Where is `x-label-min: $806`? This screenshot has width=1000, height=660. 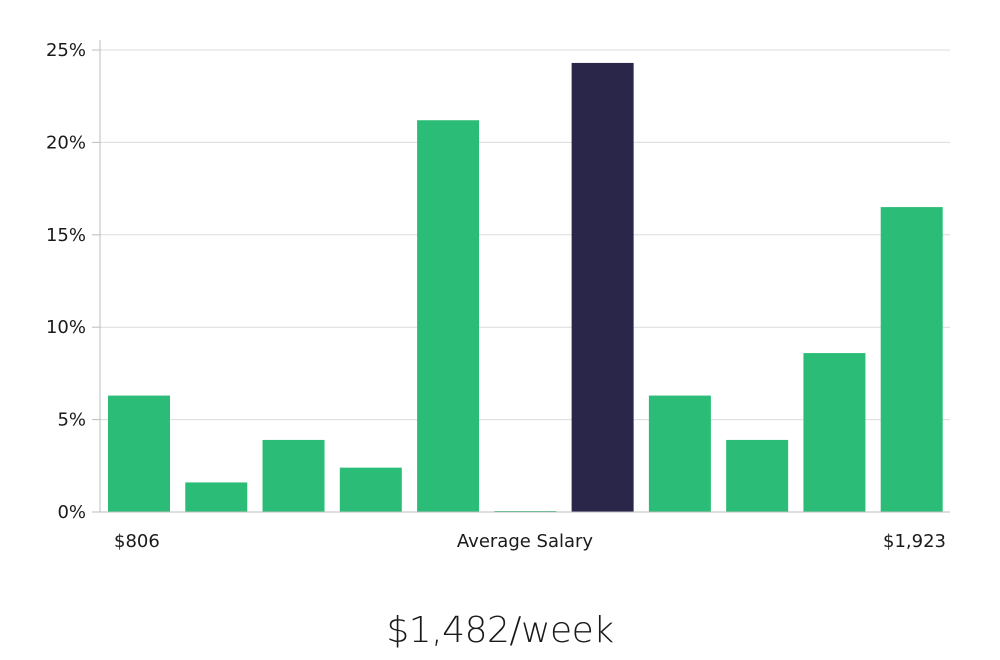 x-label-min: $806 is located at coordinates (137, 541).